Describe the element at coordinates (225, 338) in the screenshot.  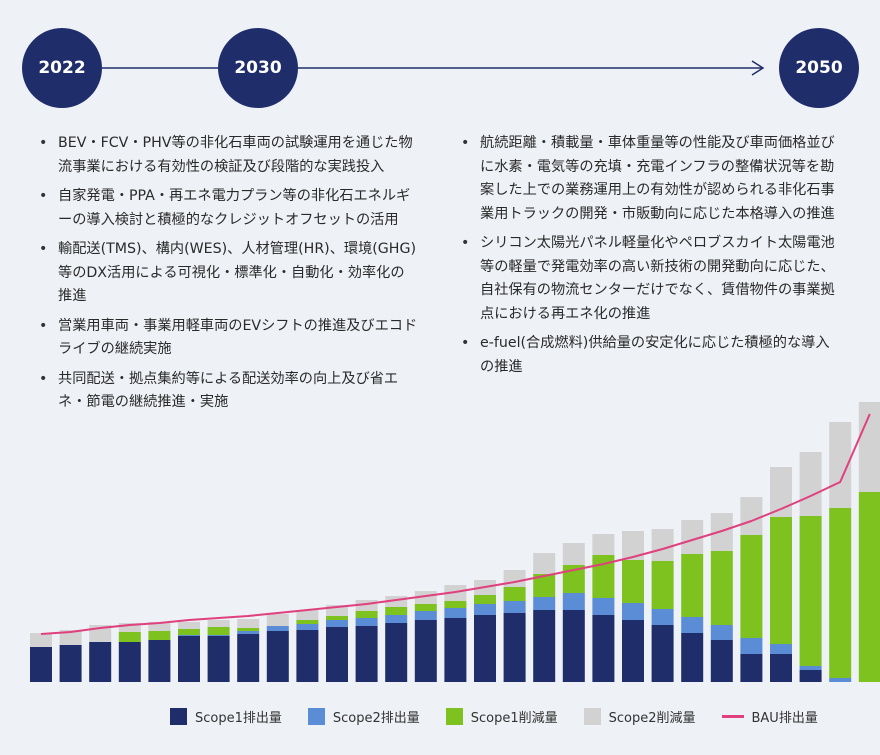
I see `left-measure-item: 営業用車両・事業用軽車両のEVシフトの推進及びエコドライブの継続実施` at that location.